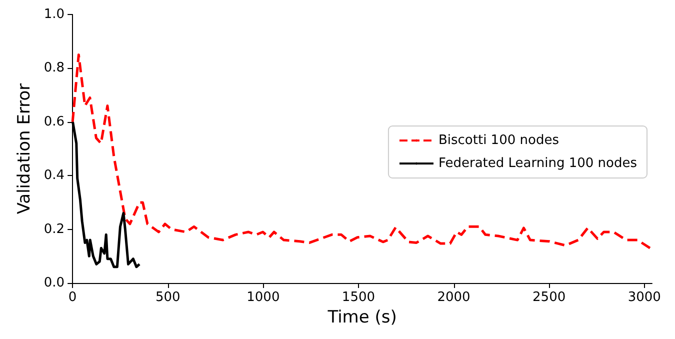 This screenshot has width=675, height=339. What do you see at coordinates (263, 297) in the screenshot?
I see `x-tick-label: 1000` at bounding box center [263, 297].